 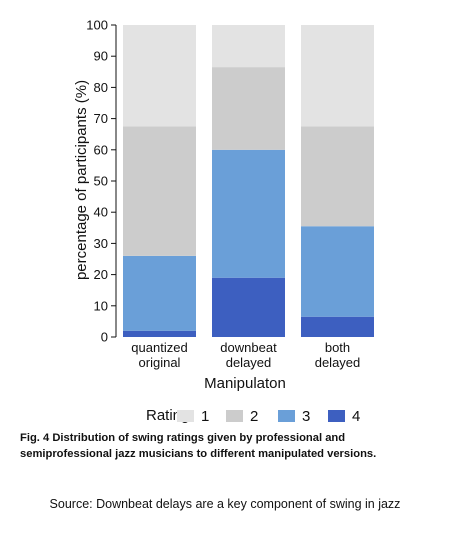 What do you see at coordinates (101, 305) in the screenshot?
I see `y-tick-label: 10` at bounding box center [101, 305].